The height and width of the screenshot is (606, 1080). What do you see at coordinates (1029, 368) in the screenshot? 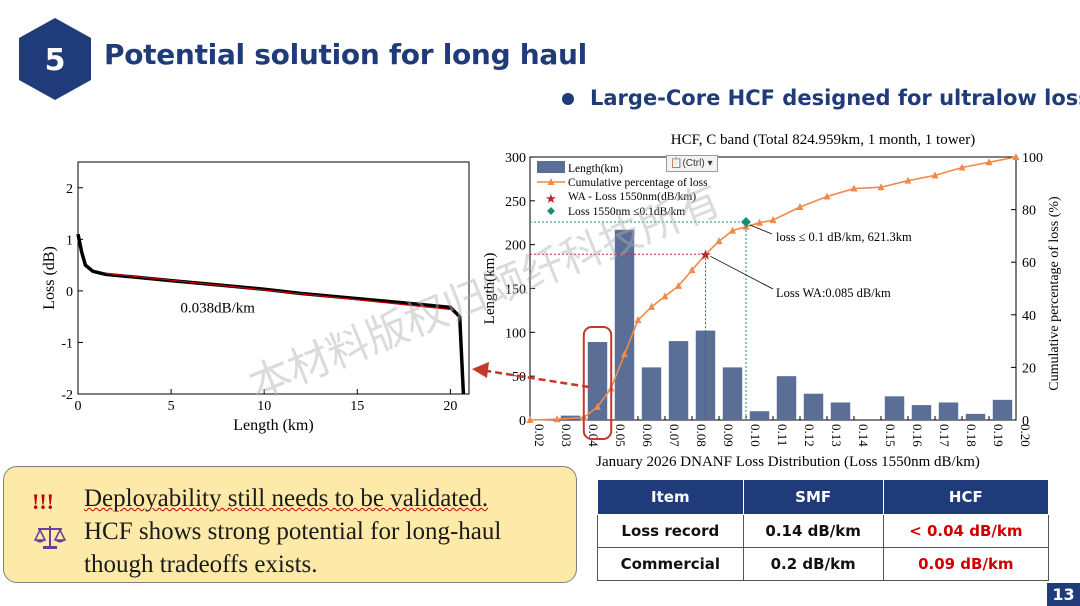
I see `y2-tick-label: 20` at bounding box center [1029, 368].